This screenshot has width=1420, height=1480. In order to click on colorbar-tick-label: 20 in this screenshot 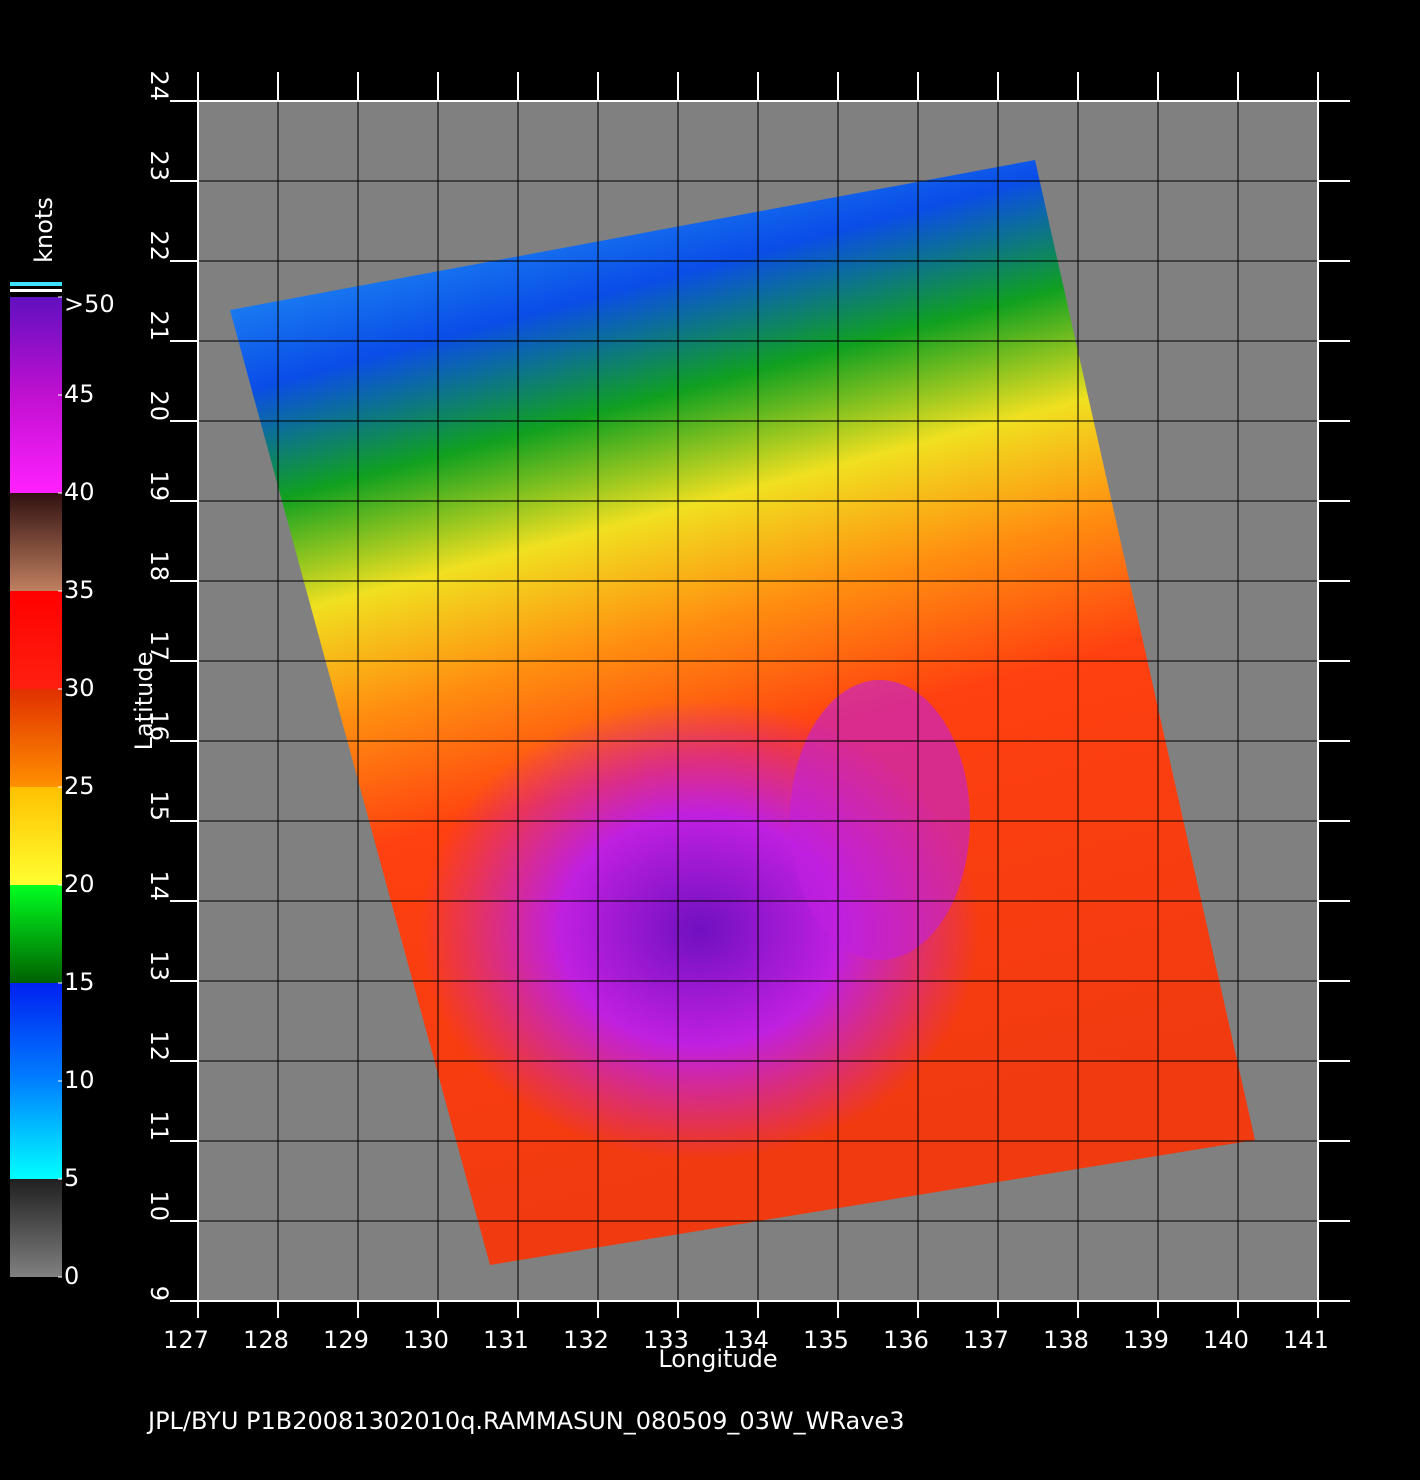, I will do `click(79, 884)`.